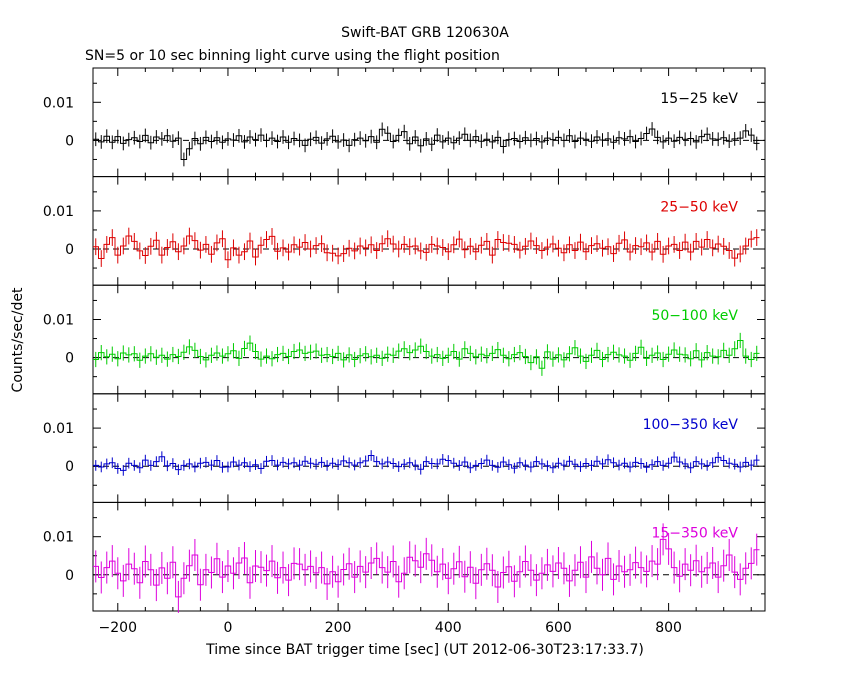  I want to click on panel-4: 0 0.01 100−350 keV, so click(404, 448).